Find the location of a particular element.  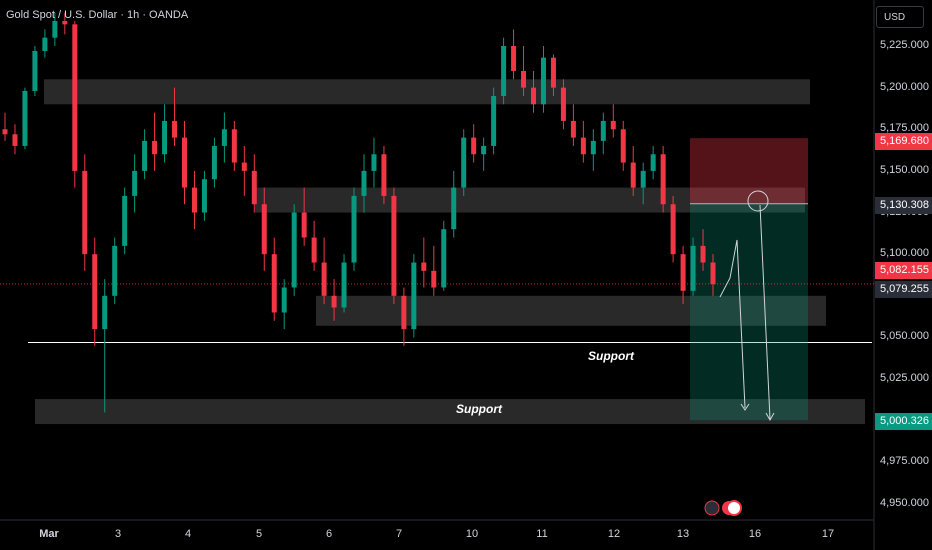

take-profit-zone is located at coordinates (749, 312).